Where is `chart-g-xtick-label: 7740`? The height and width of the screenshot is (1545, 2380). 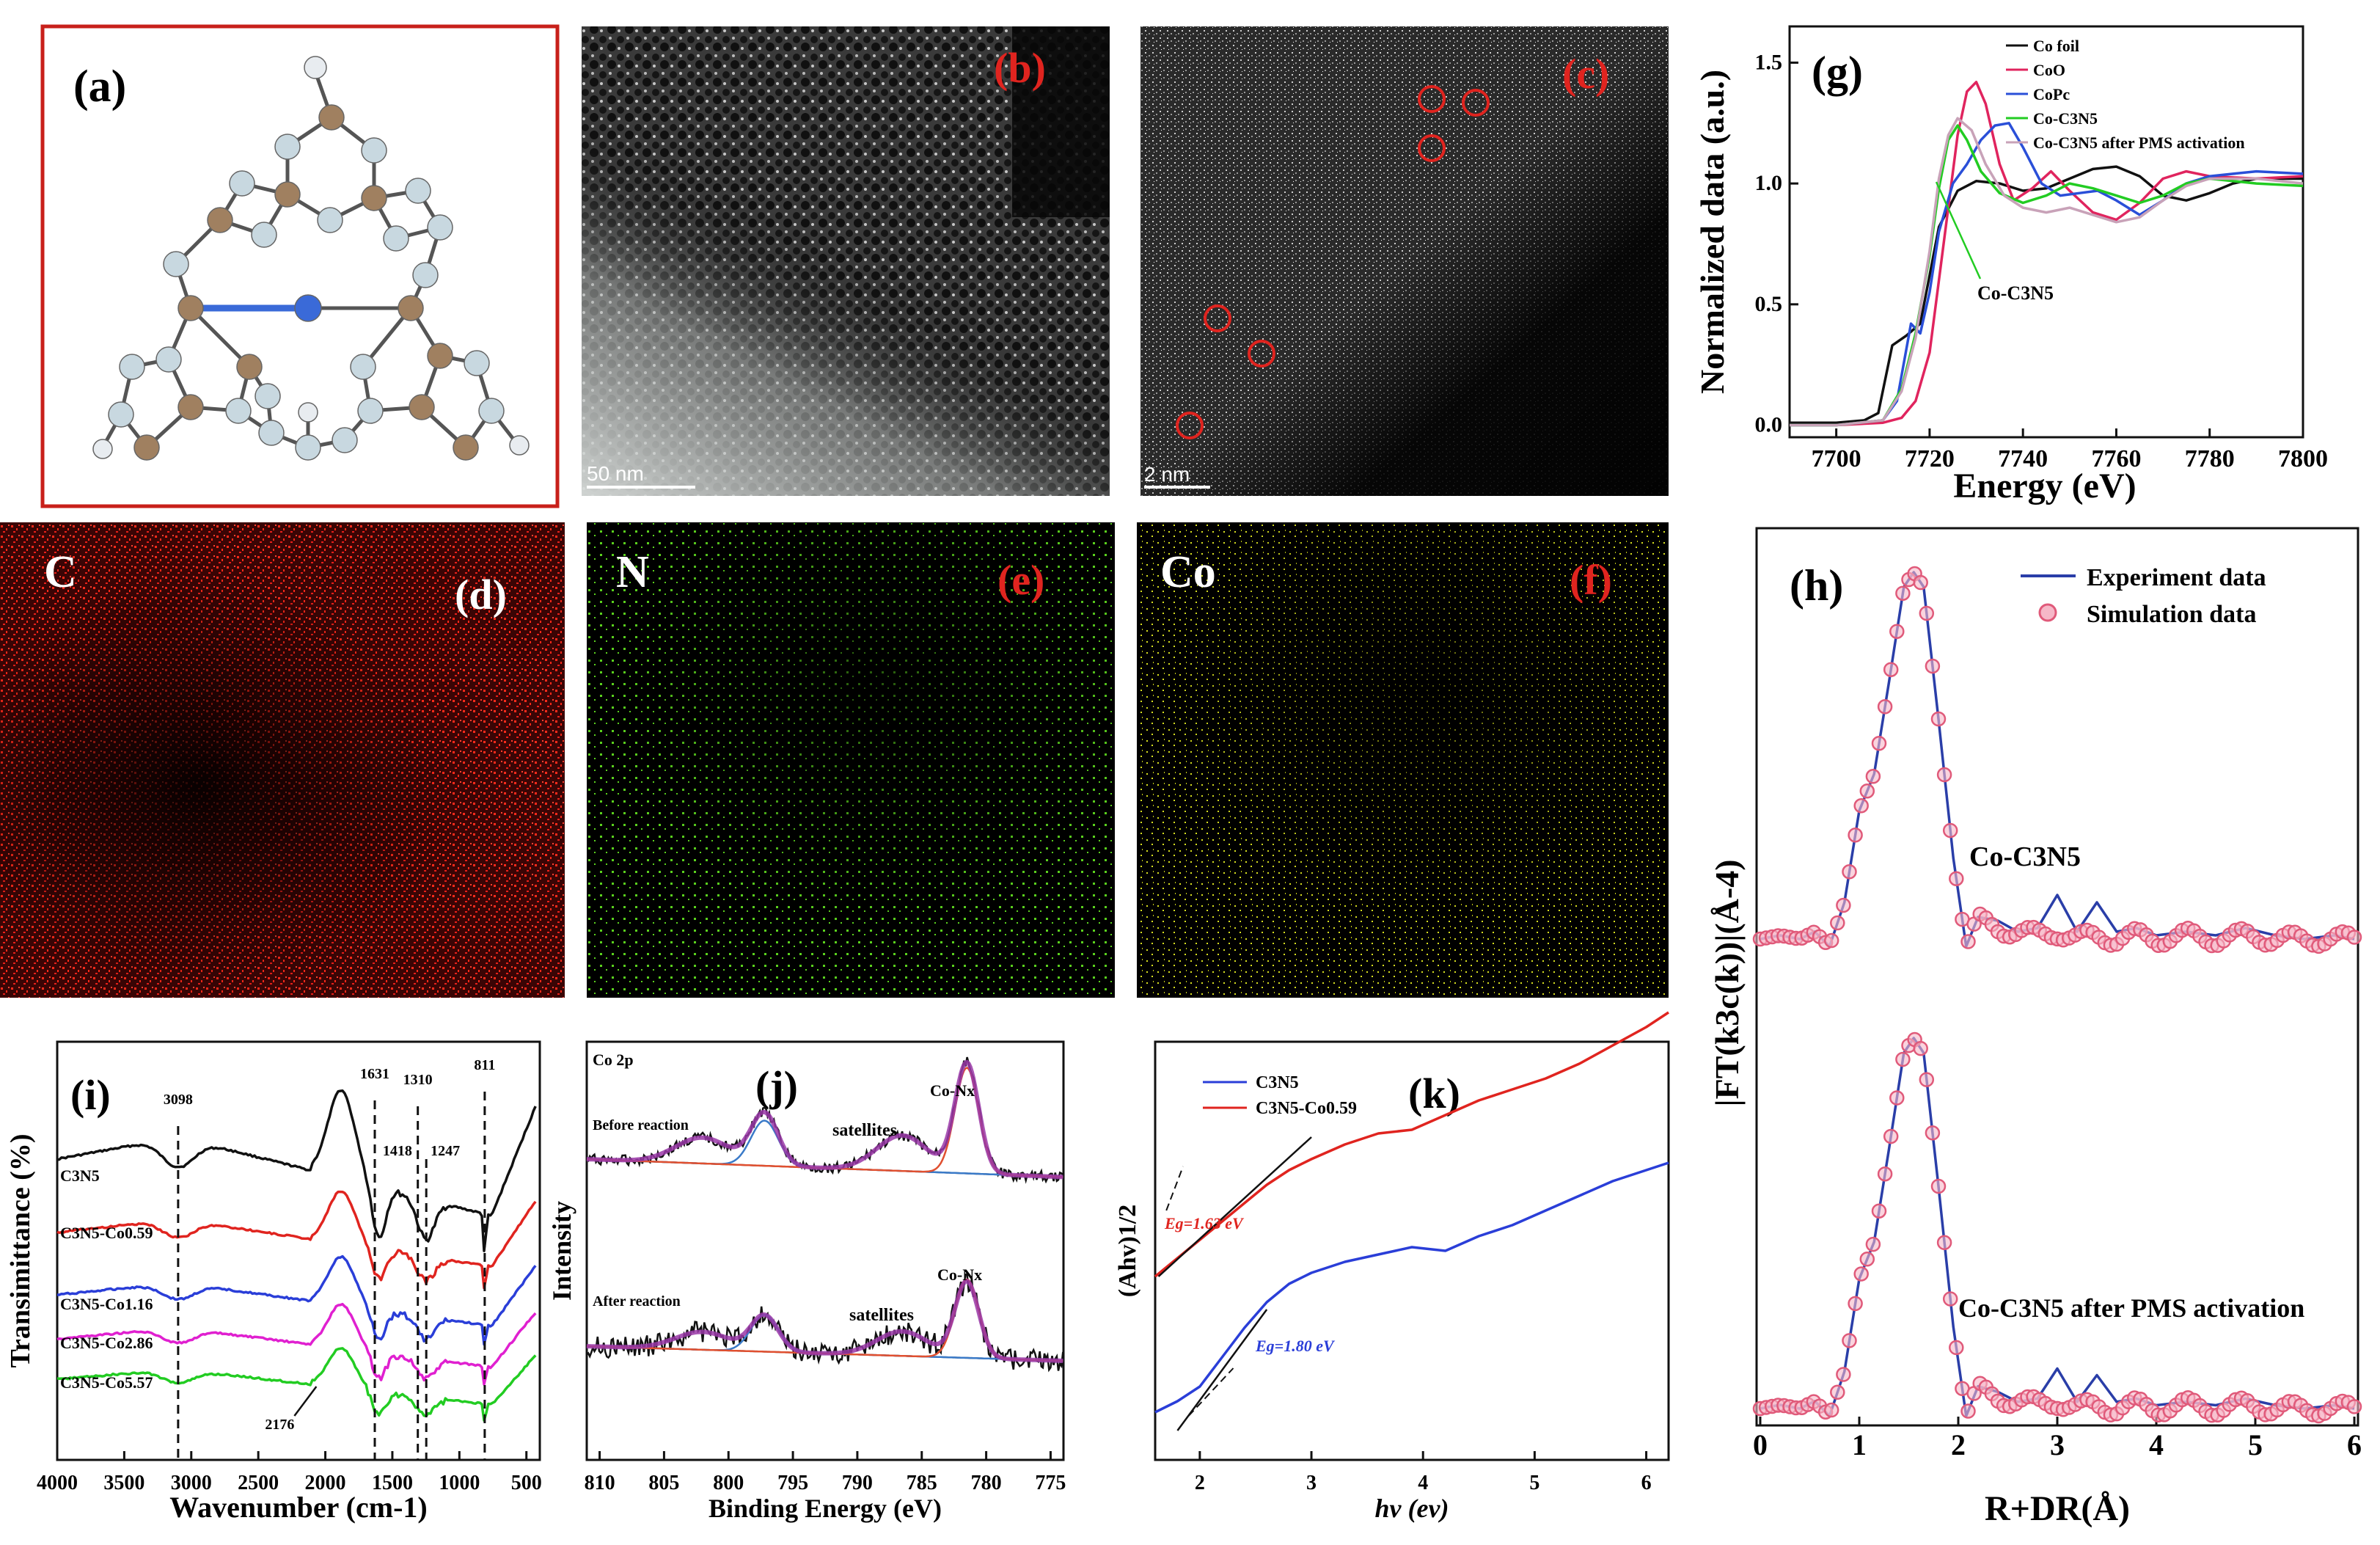
chart-g-xtick-label: 7740 is located at coordinates (2023, 458).